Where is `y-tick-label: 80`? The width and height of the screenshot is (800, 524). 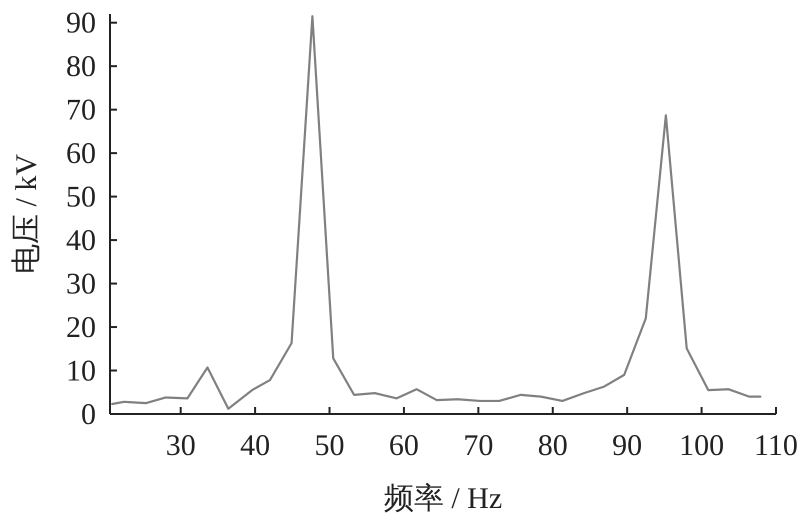
y-tick-label: 80 is located at coordinates (81, 67).